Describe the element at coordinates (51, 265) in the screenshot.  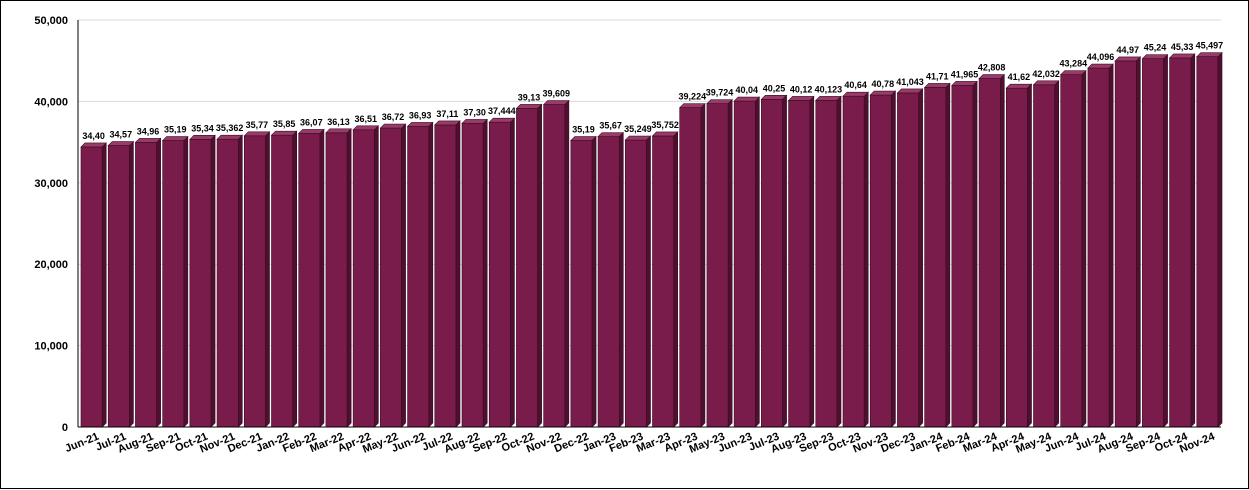
I see `y-tick-label: 20,000` at that location.